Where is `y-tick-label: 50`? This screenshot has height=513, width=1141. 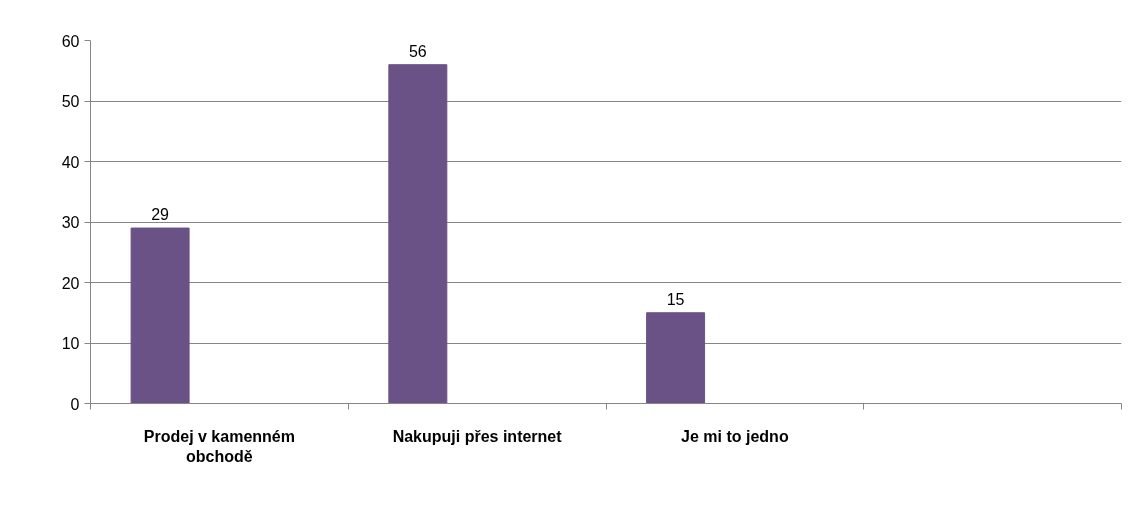
y-tick-label: 50 is located at coordinates (70, 101).